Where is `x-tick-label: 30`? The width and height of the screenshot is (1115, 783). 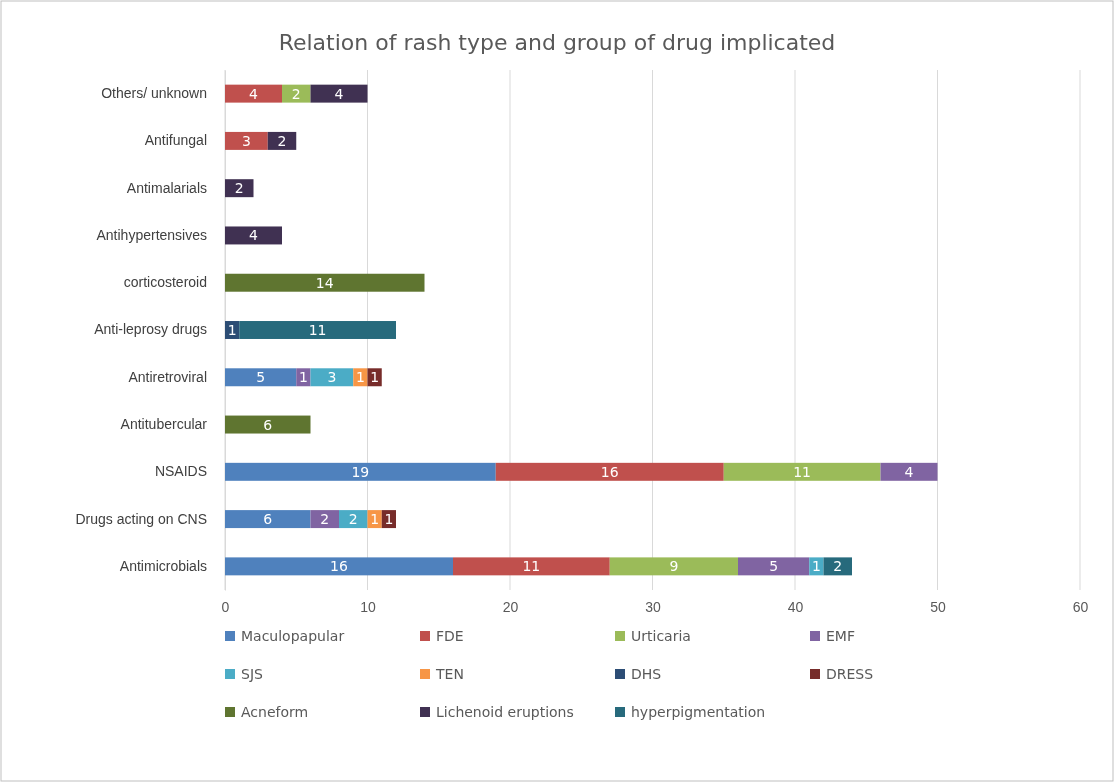 x-tick-label: 30 is located at coordinates (653, 606).